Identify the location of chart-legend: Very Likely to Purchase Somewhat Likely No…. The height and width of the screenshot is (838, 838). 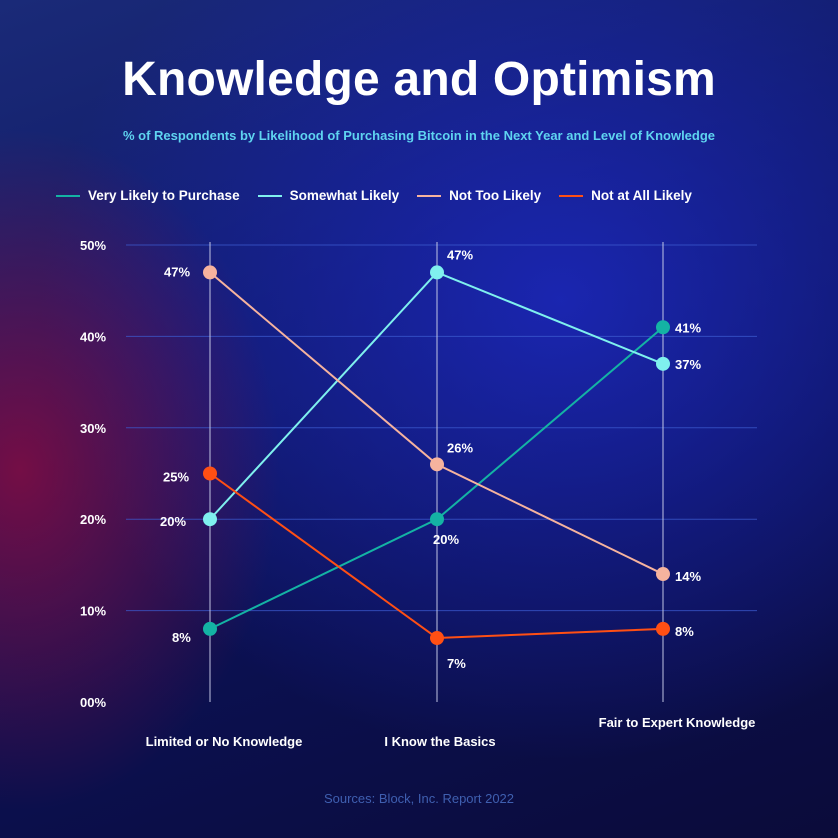
(383, 195).